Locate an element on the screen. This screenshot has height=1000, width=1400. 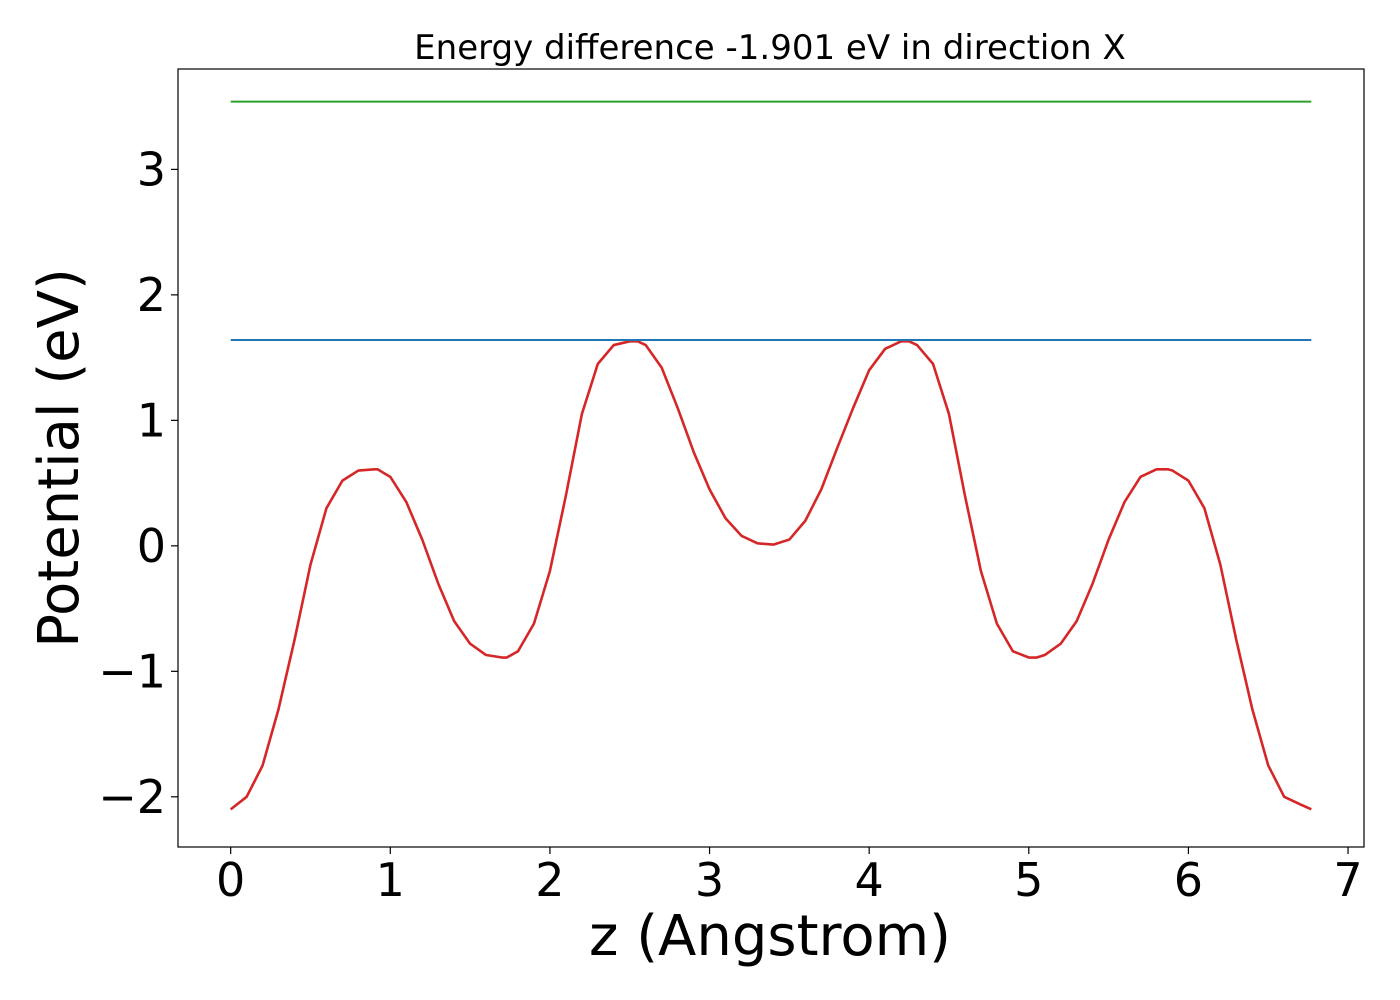
y-axis-ticks: −2 −1 0 1 2 3 is located at coordinates (138, 483).